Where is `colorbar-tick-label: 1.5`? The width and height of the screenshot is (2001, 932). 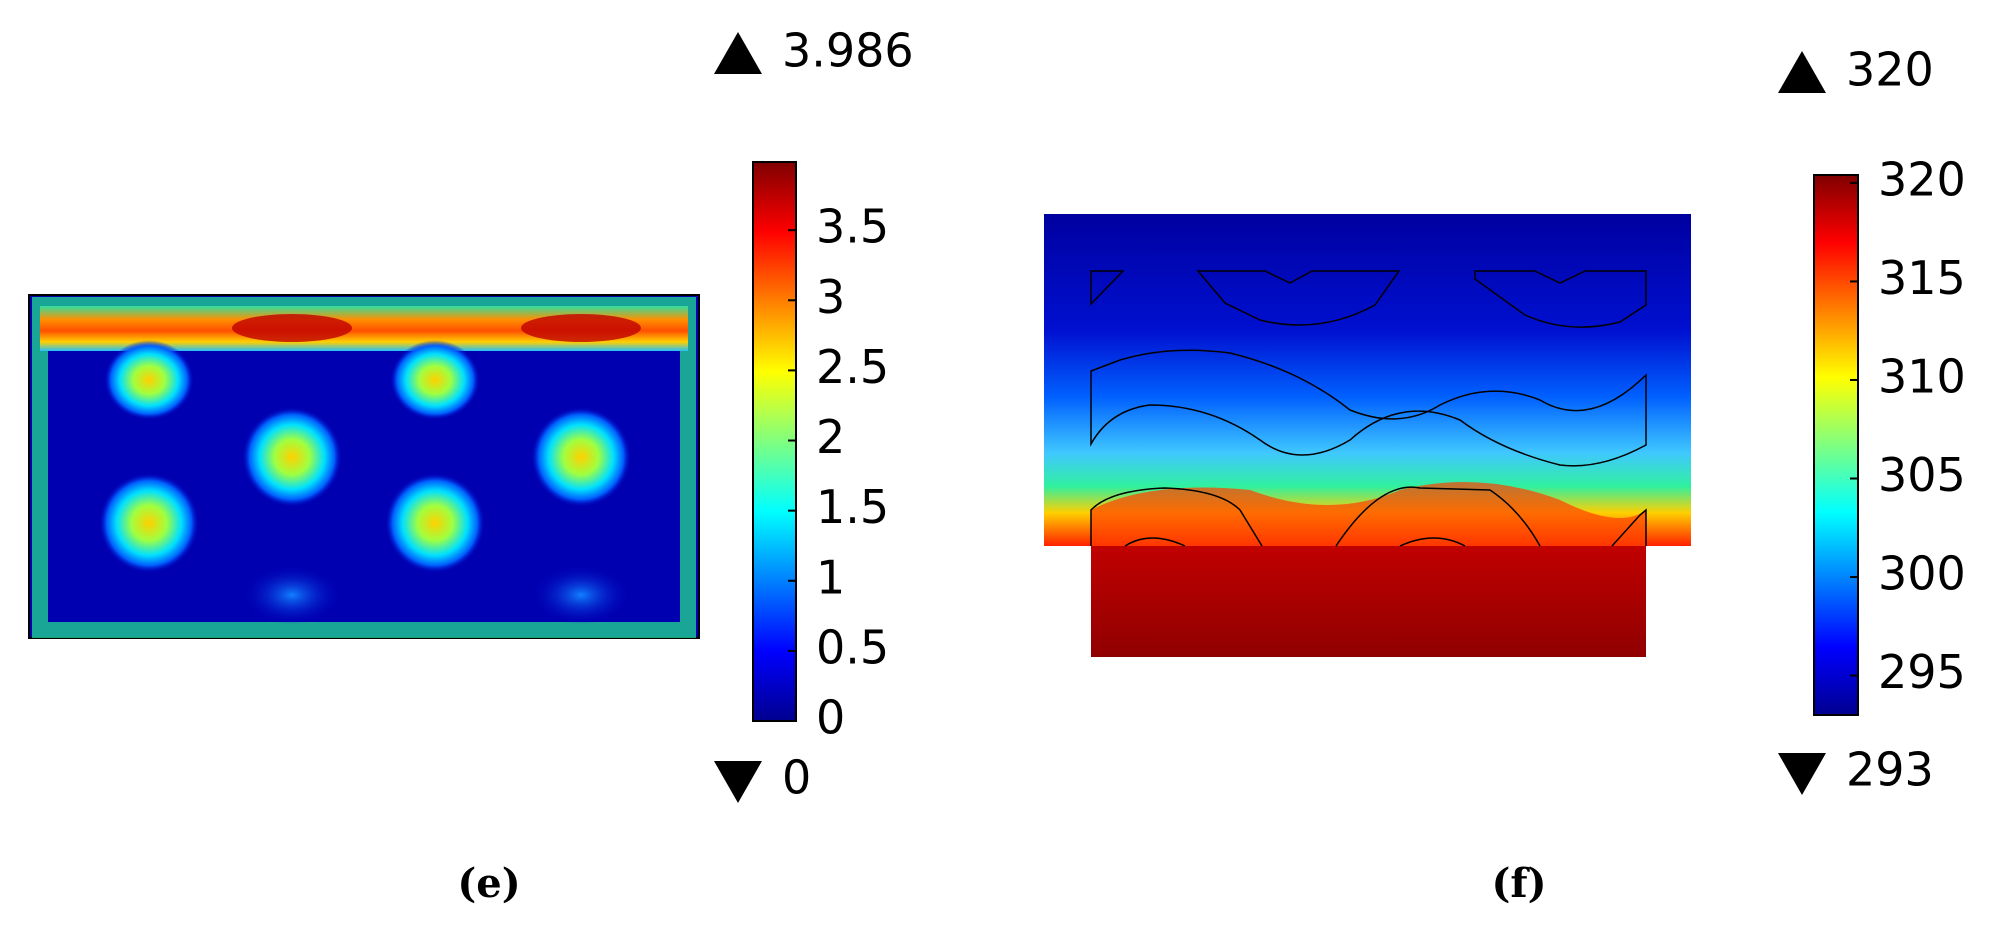 colorbar-tick-label: 1.5 is located at coordinates (852, 507).